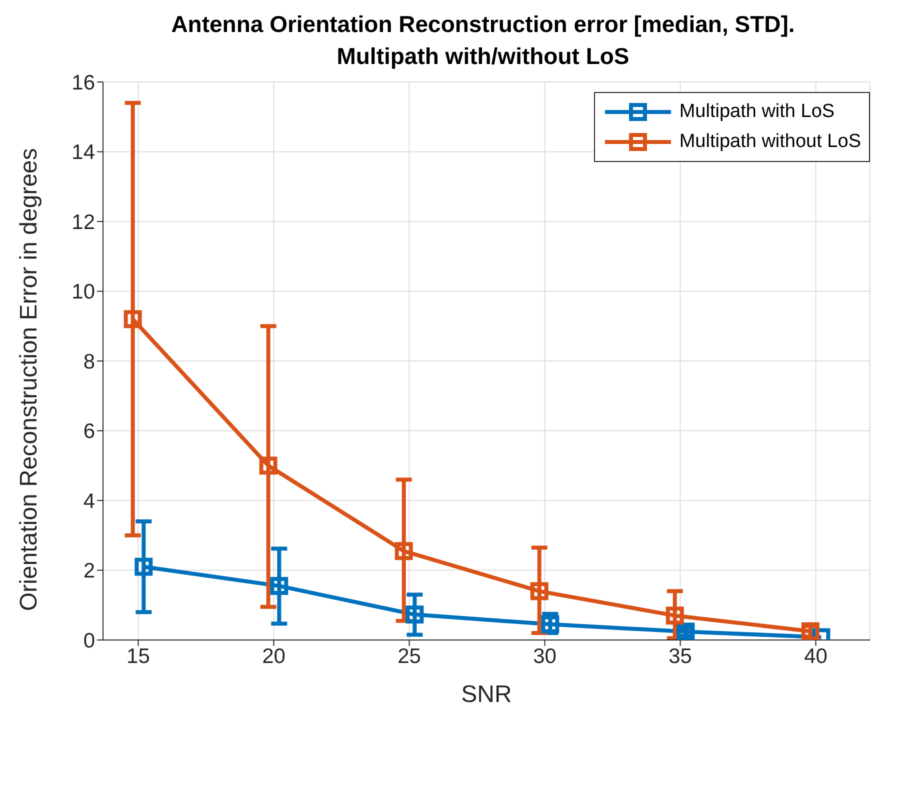 This screenshot has height=786, width=908. I want to click on legend-label: Multipath without LoS, so click(770, 142).